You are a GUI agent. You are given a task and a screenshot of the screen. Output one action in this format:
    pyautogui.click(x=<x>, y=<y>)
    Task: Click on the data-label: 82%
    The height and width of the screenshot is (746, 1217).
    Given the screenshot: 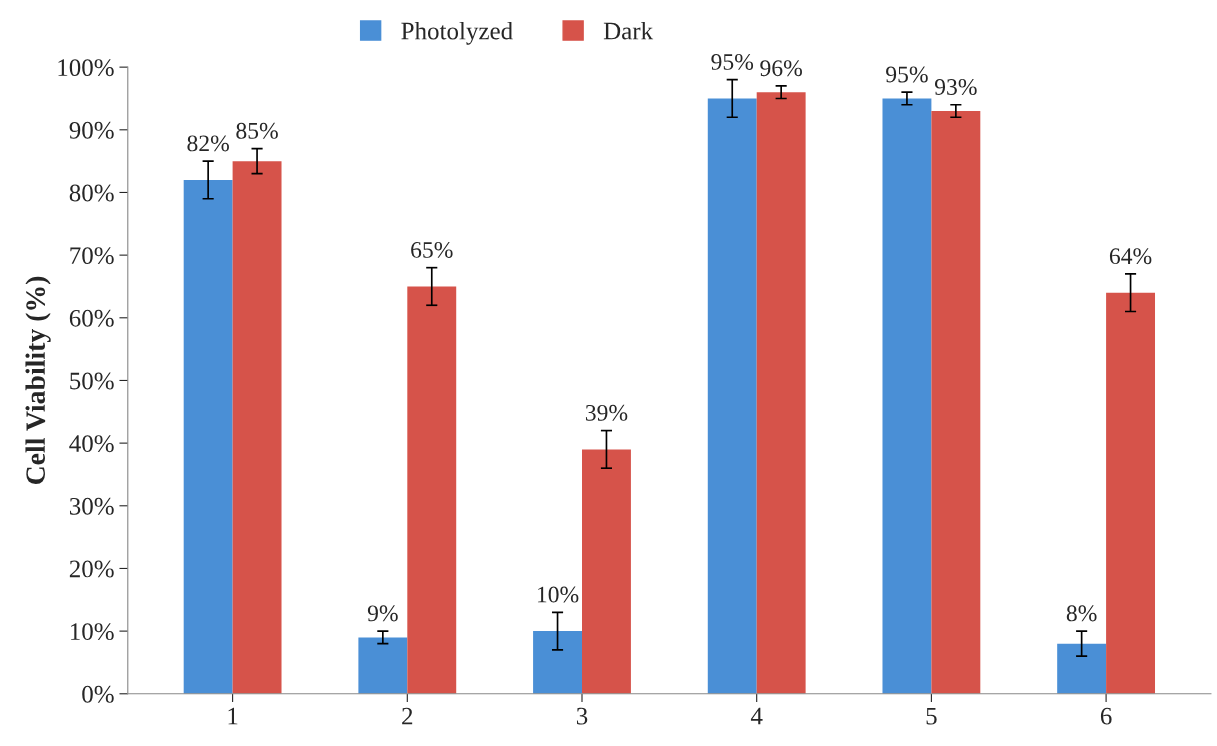 What is the action you would take?
    pyautogui.click(x=208, y=143)
    